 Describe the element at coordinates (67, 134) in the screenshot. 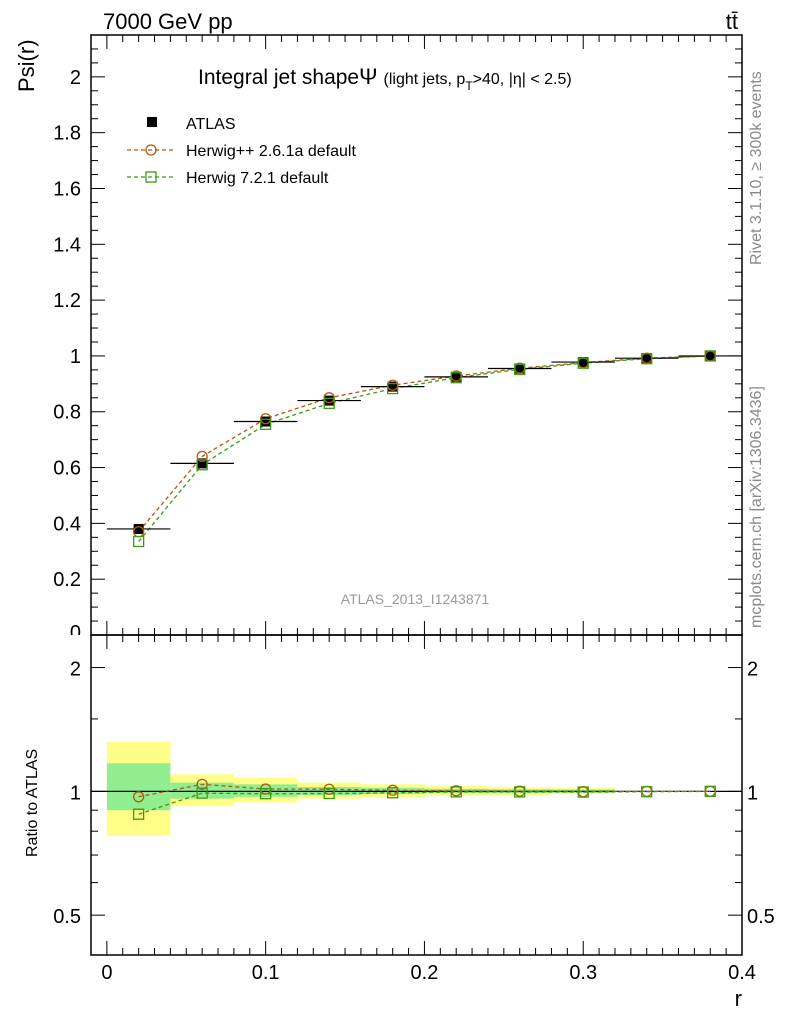

I see `y-tick-label: 1.8` at that location.